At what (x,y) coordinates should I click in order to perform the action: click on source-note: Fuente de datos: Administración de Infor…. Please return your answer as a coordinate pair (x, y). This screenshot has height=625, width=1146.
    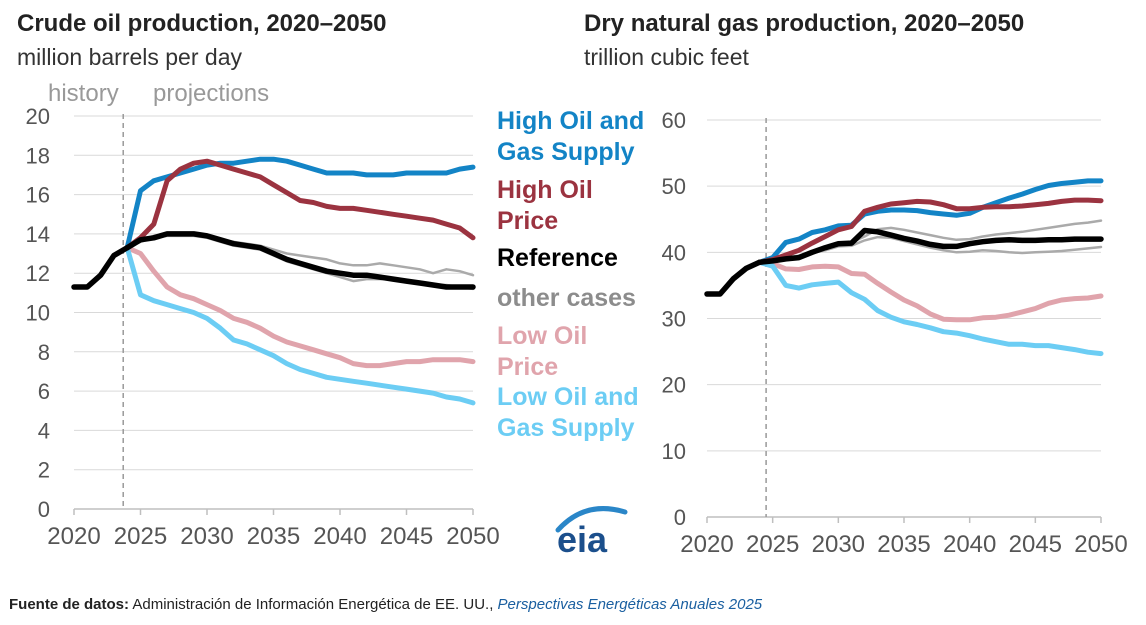
    Looking at the image, I should click on (385, 604).